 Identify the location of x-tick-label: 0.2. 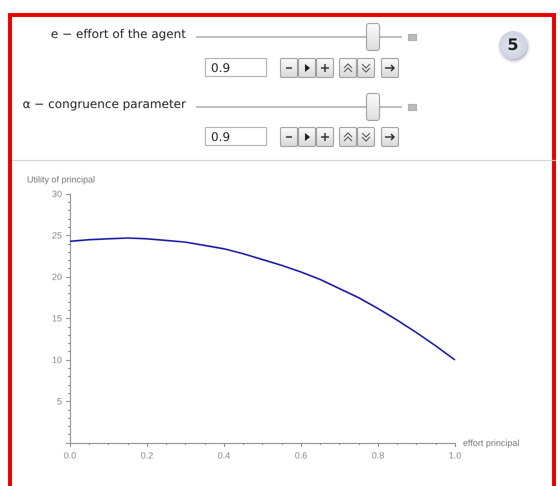
(147, 455).